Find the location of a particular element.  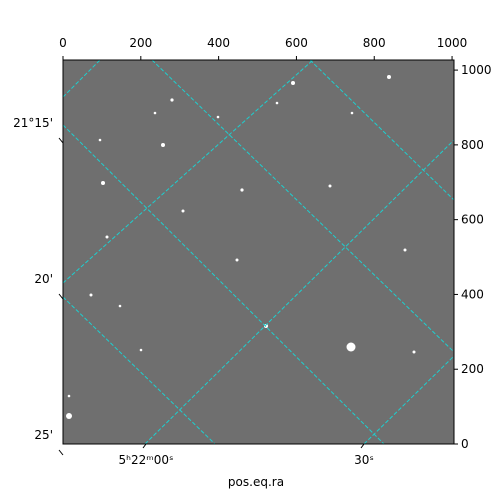

y-tick-label: 800 is located at coordinates (472, 145).